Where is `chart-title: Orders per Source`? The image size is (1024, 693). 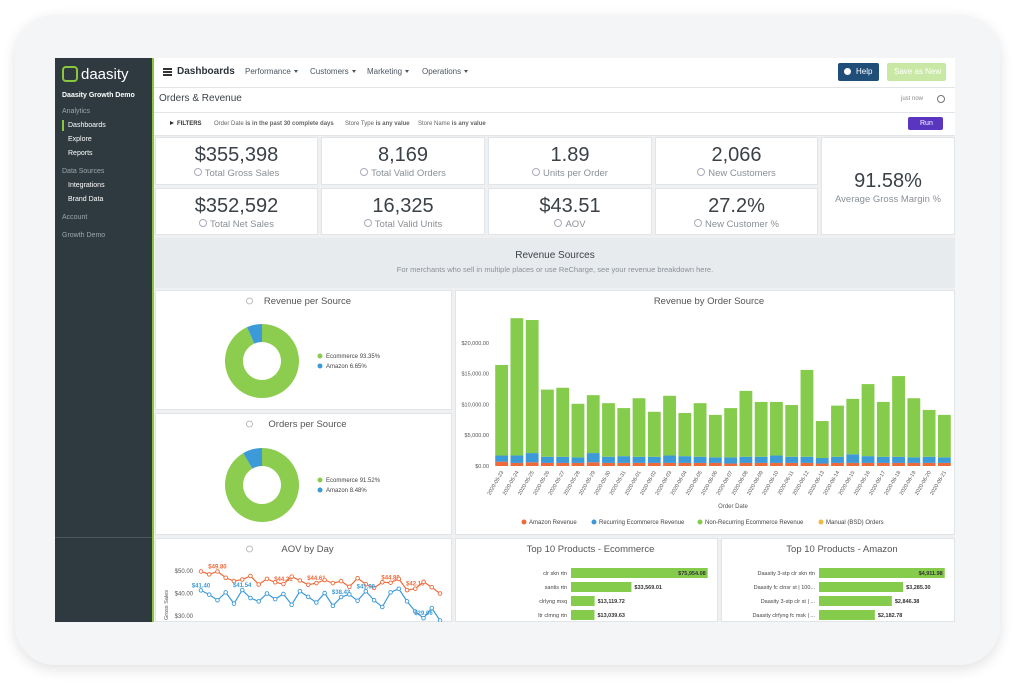
chart-title: Orders per Source is located at coordinates (307, 424).